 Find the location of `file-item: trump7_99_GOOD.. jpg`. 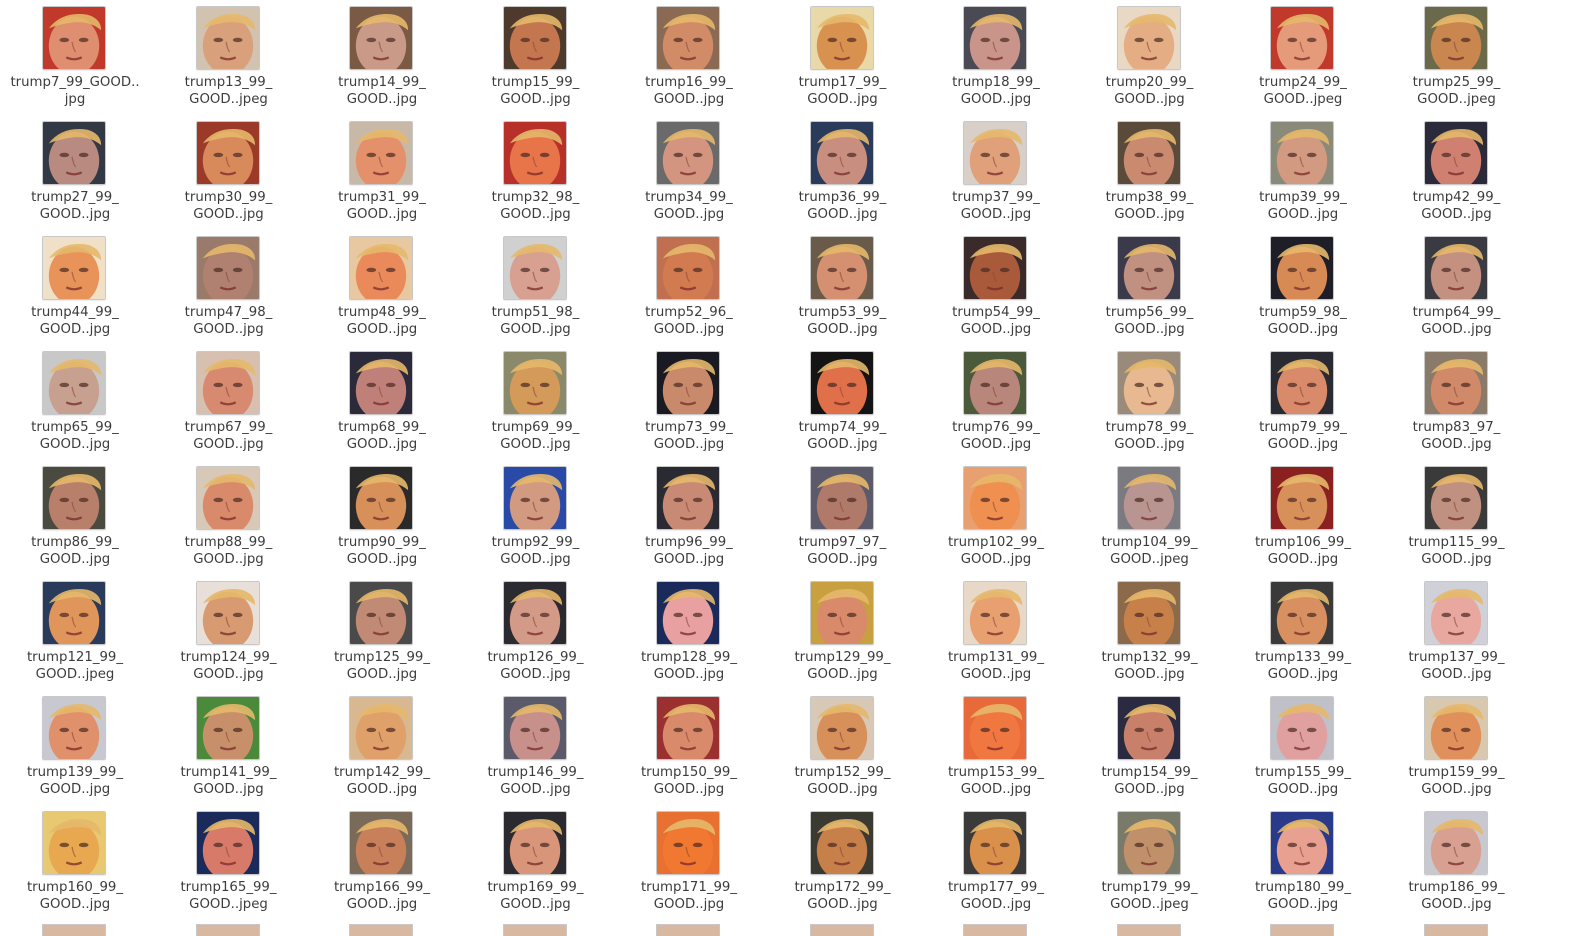

file-item: trump7_99_GOOD.. jpg is located at coordinates (75, 56).